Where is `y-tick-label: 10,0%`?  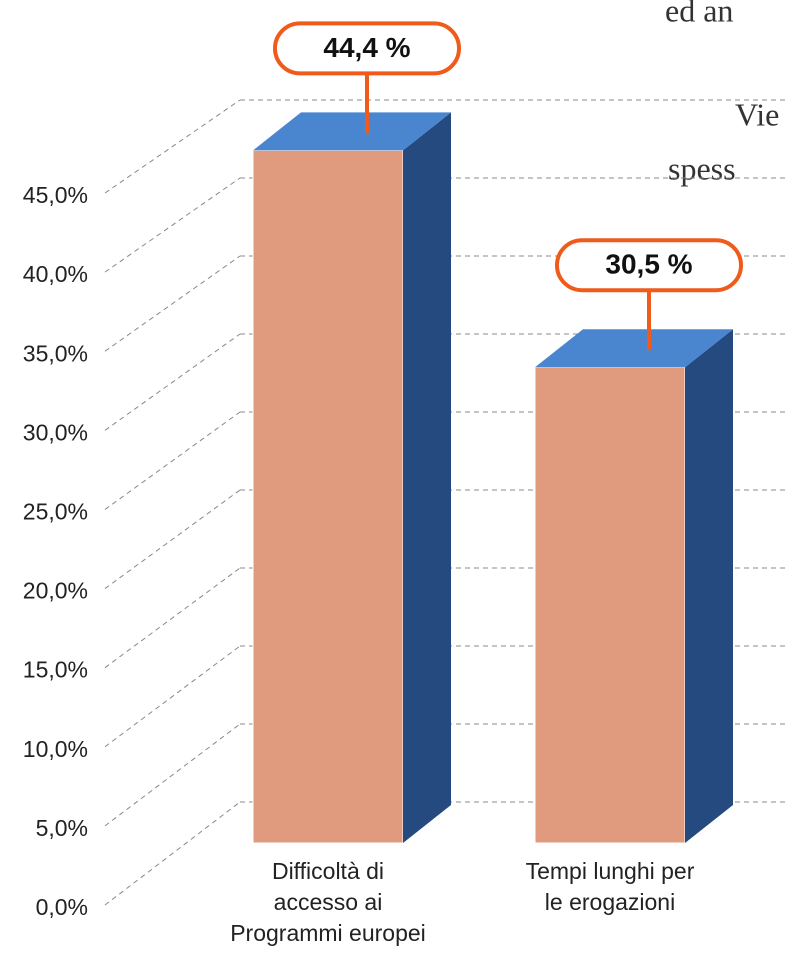 y-tick-label: 10,0% is located at coordinates (55, 749).